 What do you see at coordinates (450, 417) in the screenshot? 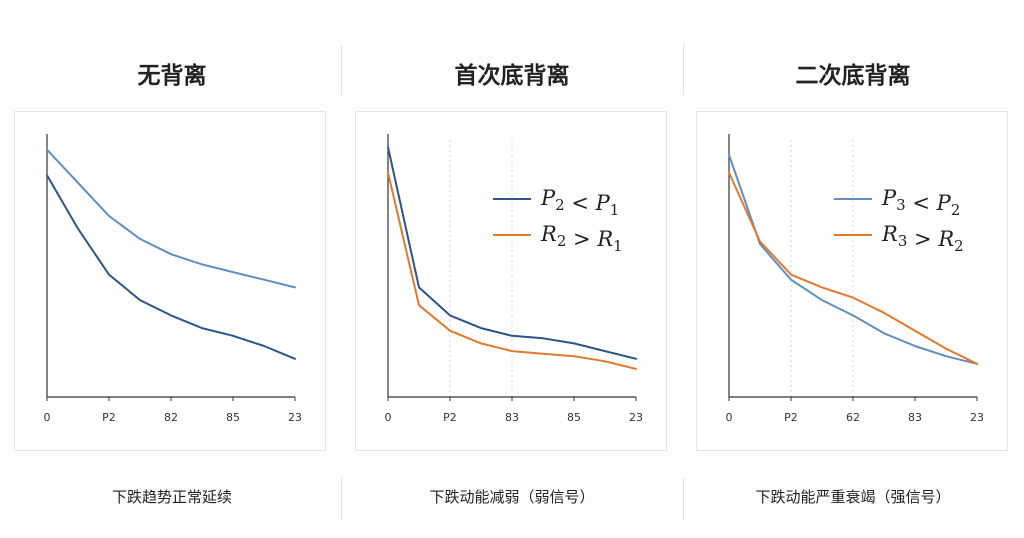
I see `first-divergence-x-tick-label-1: P2` at bounding box center [450, 417].